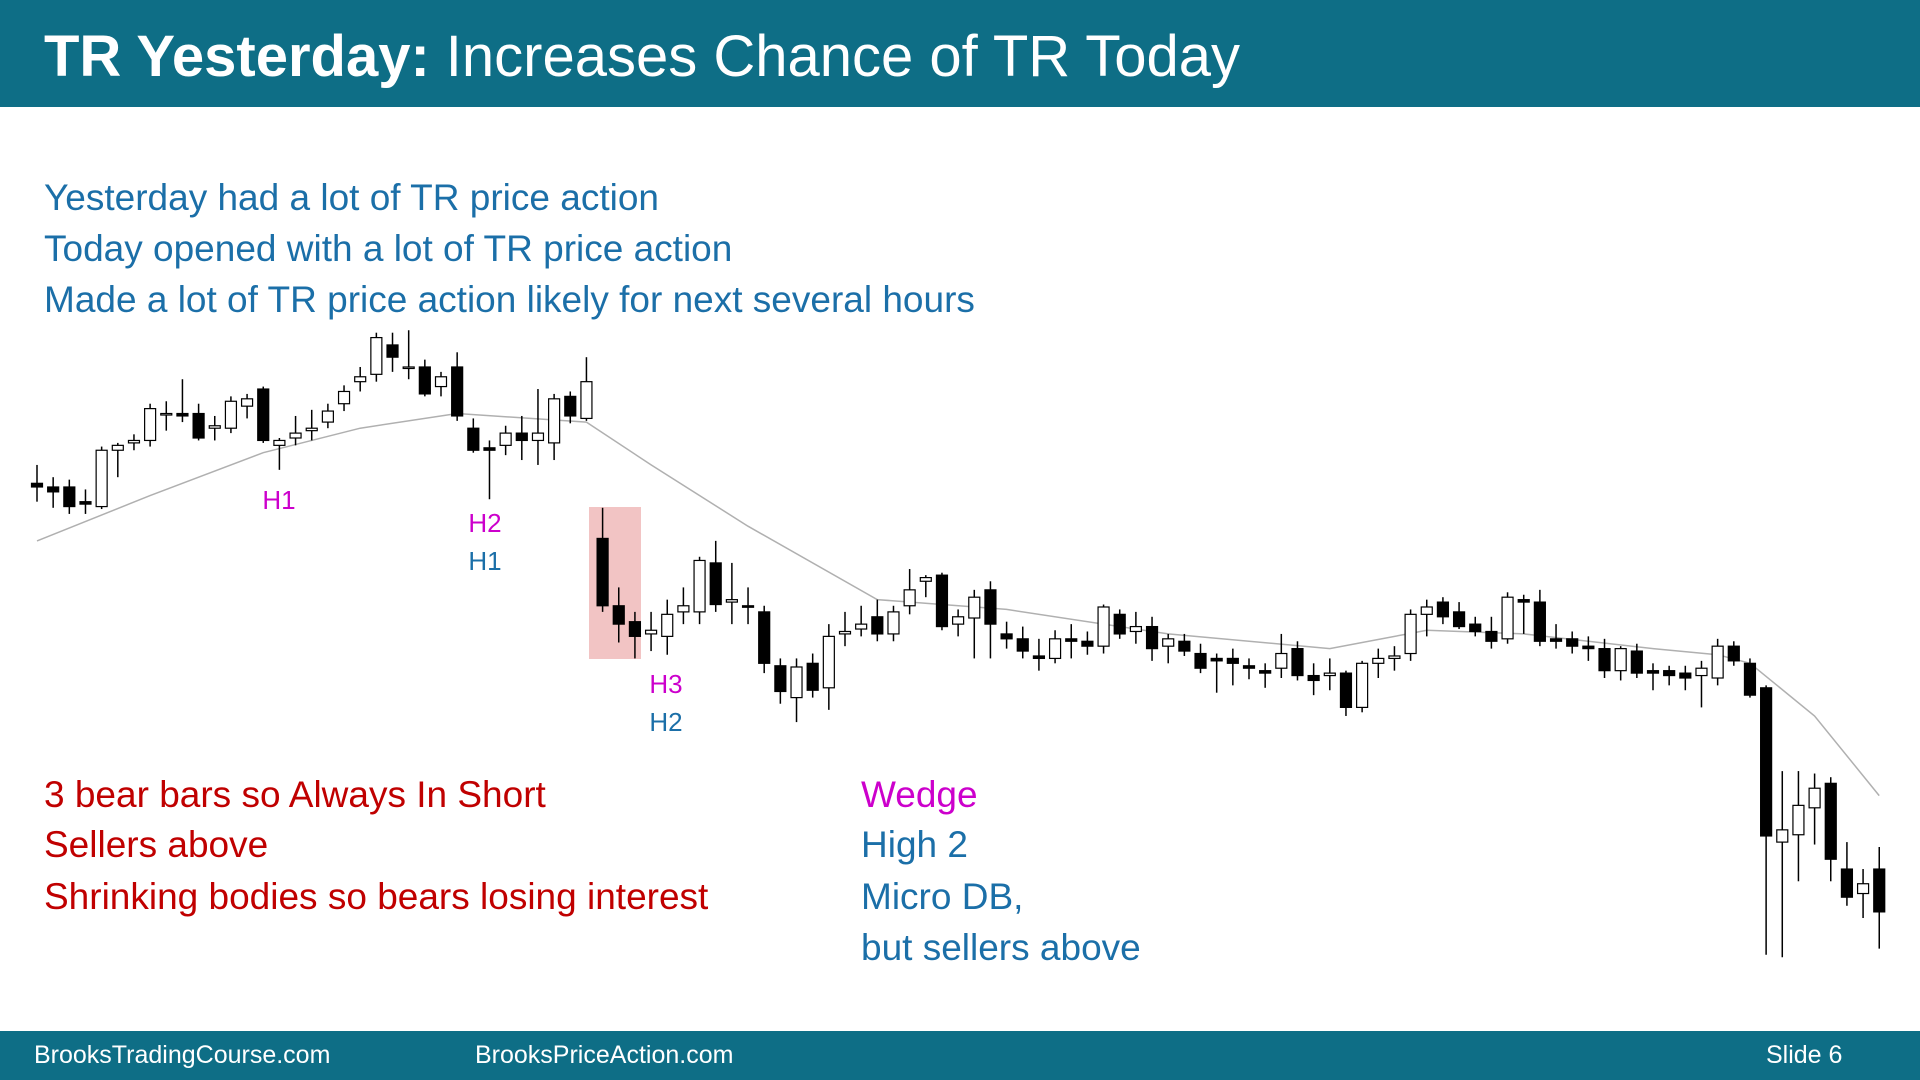 The width and height of the screenshot is (1920, 1080). Describe the element at coordinates (484, 523) in the screenshot. I see `annotation: H2` at that location.